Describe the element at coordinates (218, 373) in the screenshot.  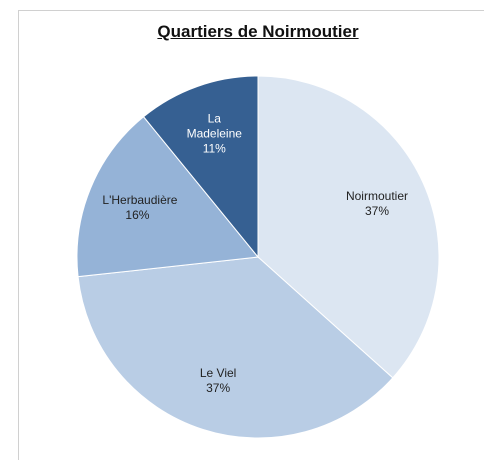
I see `category-label: Le Viel` at that location.